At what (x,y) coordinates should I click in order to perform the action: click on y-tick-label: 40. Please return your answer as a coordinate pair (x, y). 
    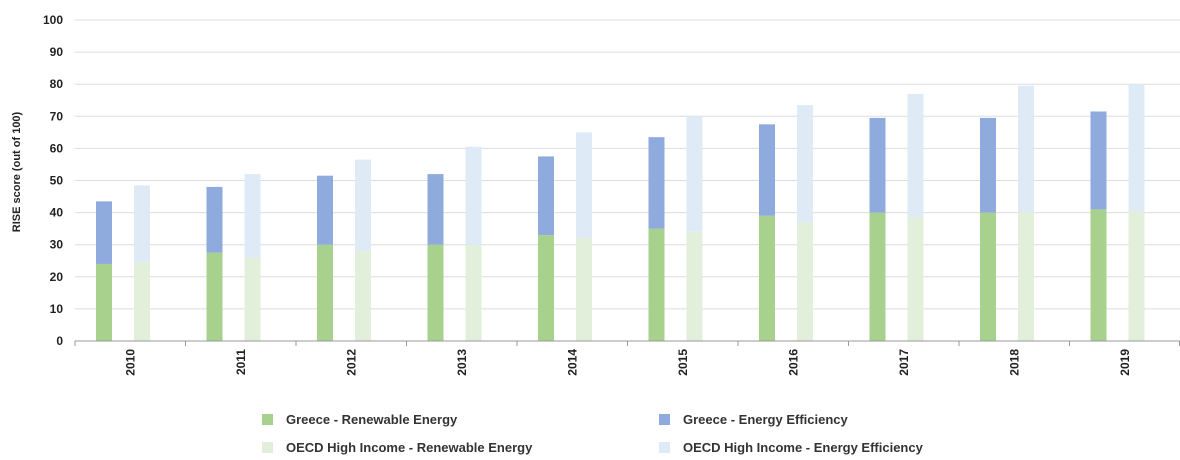
    Looking at the image, I should click on (57, 213).